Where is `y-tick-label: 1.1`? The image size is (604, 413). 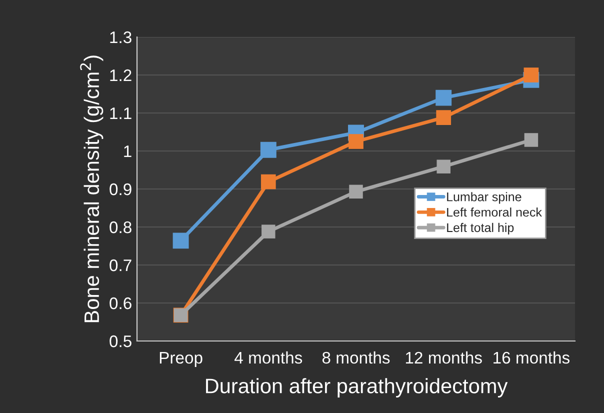
y-tick-label: 1.1 is located at coordinates (121, 114).